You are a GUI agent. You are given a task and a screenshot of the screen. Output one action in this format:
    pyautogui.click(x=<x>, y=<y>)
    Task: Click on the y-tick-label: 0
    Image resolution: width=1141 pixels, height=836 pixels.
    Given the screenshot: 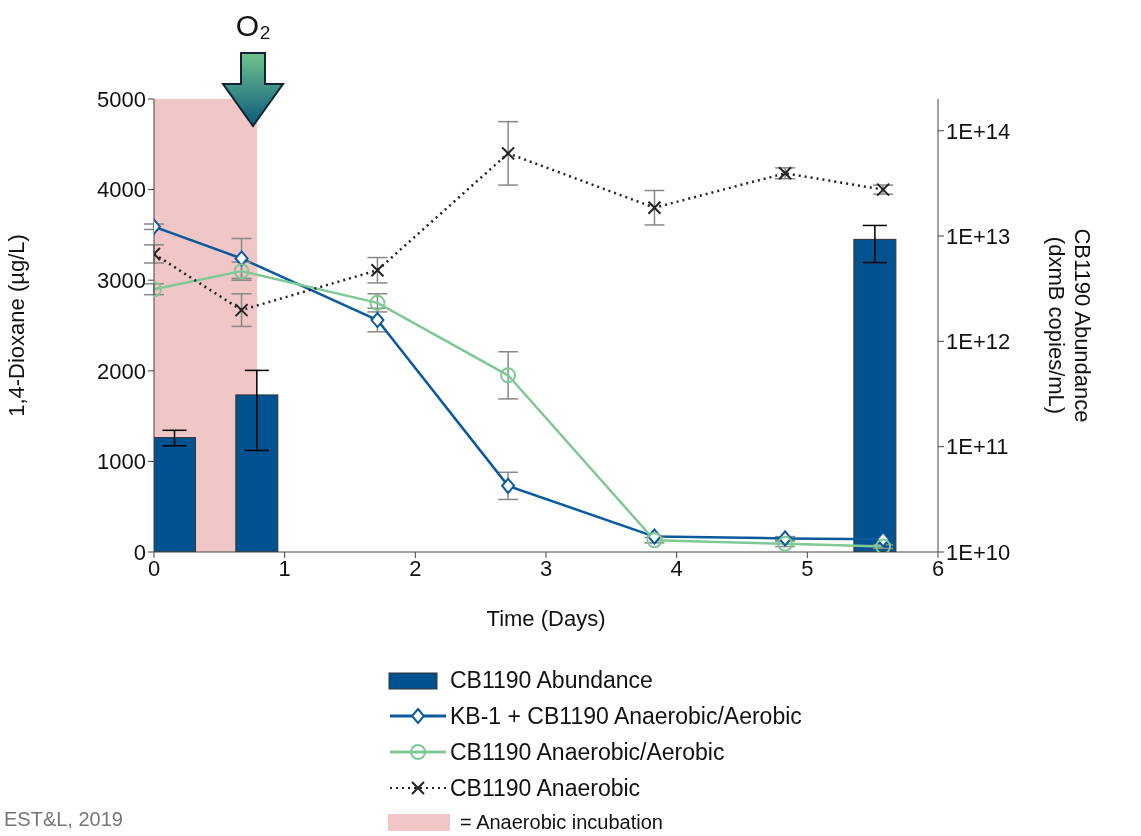 What is the action you would take?
    pyautogui.click(x=139, y=552)
    